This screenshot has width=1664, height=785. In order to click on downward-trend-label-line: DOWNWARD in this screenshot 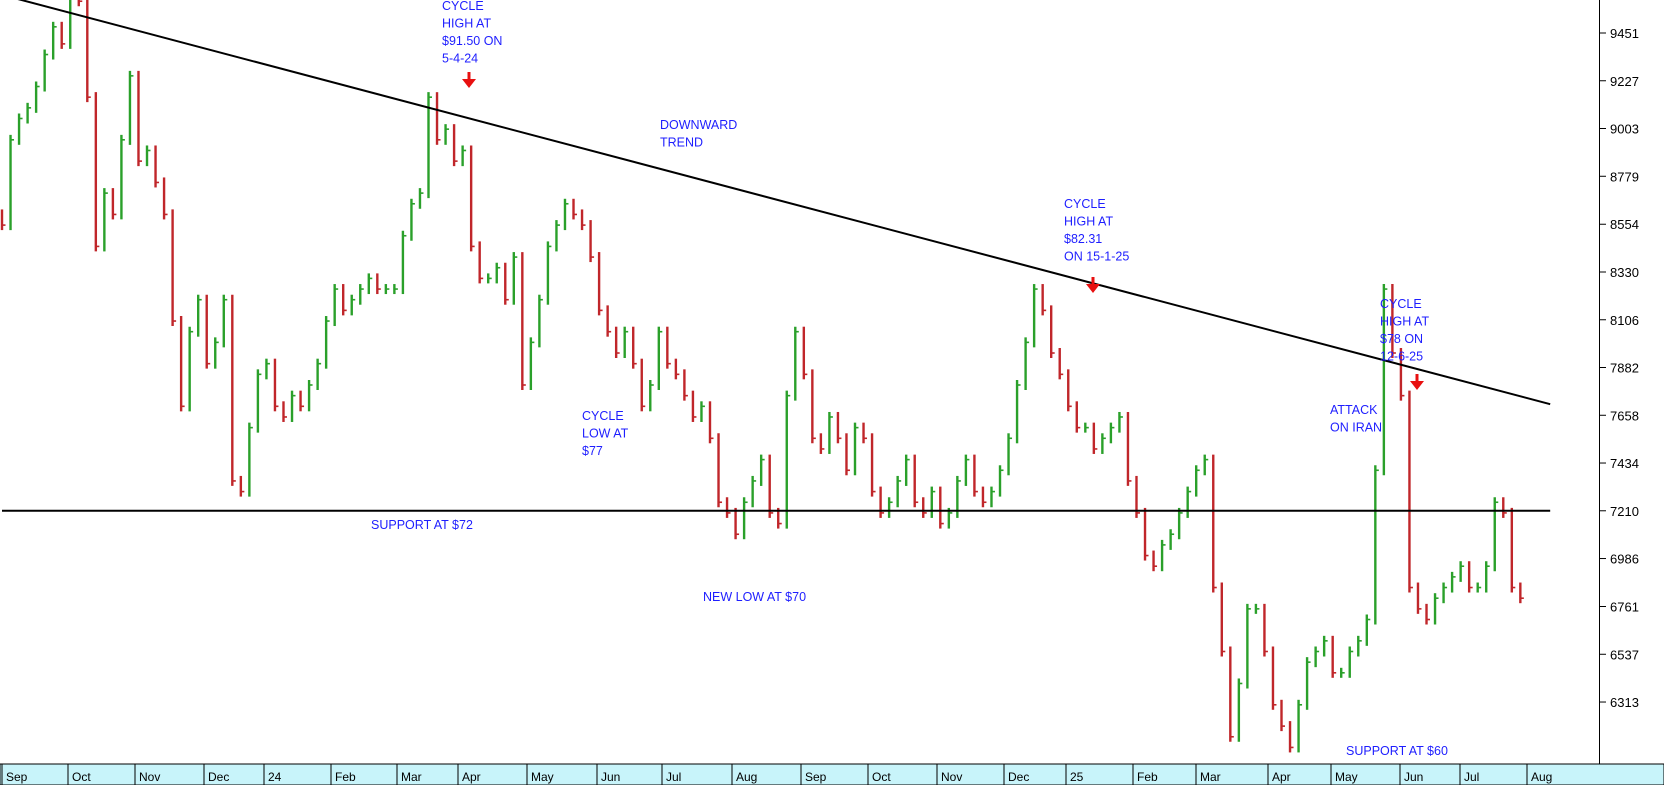, I will do `click(698, 125)`.